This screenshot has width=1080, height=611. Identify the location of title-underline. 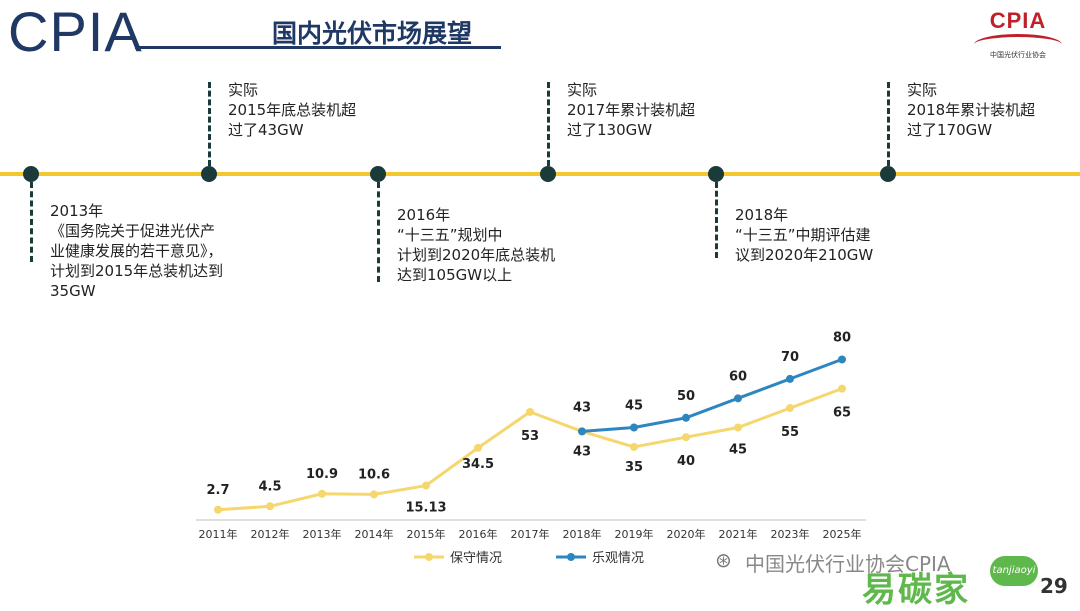
(318, 47).